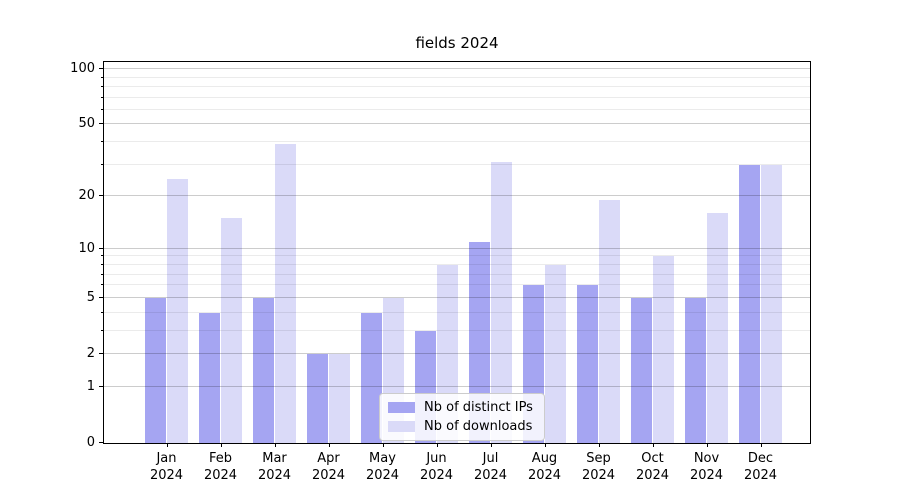  What do you see at coordinates (86, 124) in the screenshot?
I see `y-tick-label: 50` at bounding box center [86, 124].